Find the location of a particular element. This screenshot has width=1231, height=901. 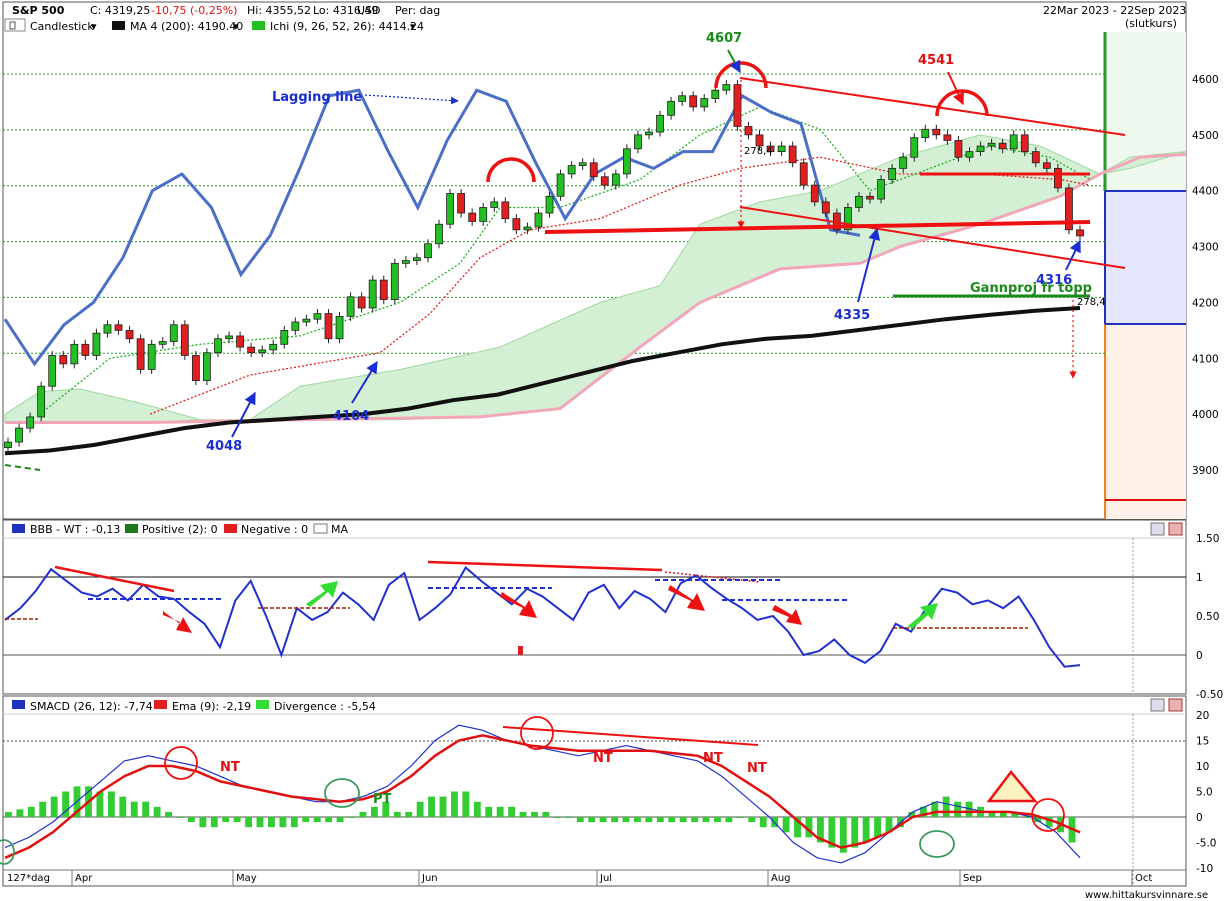

macd-tick-label: 15 is located at coordinates (1202, 742).